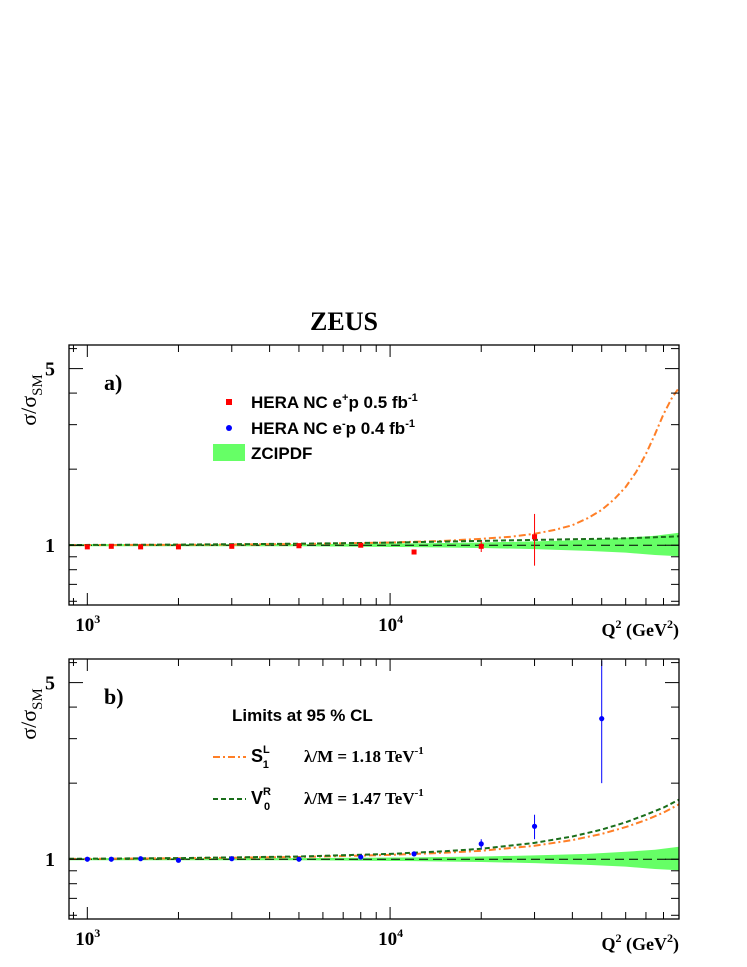 This screenshot has width=747, height=967. Describe the element at coordinates (229, 452) in the screenshot. I see `legend-band-swatch` at that location.